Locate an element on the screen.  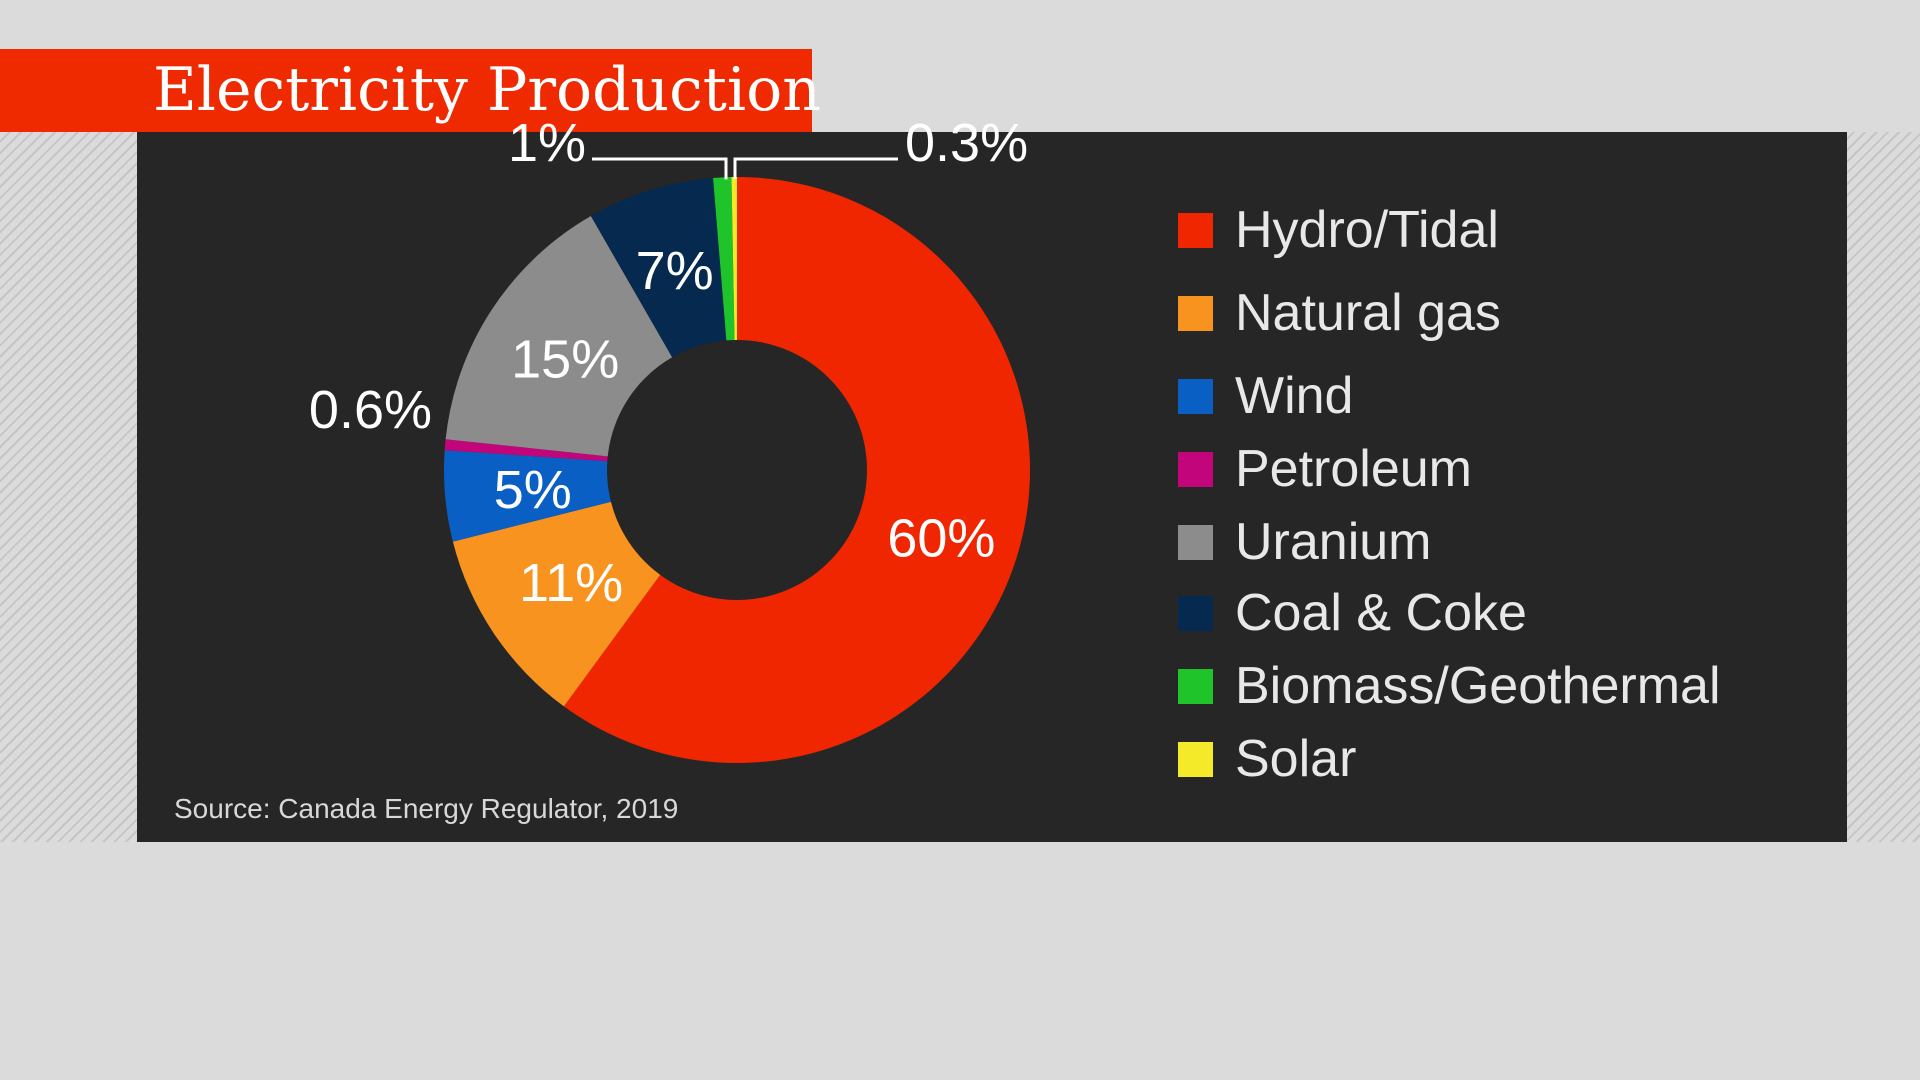
legend-label: Solar is located at coordinates (1296, 759).